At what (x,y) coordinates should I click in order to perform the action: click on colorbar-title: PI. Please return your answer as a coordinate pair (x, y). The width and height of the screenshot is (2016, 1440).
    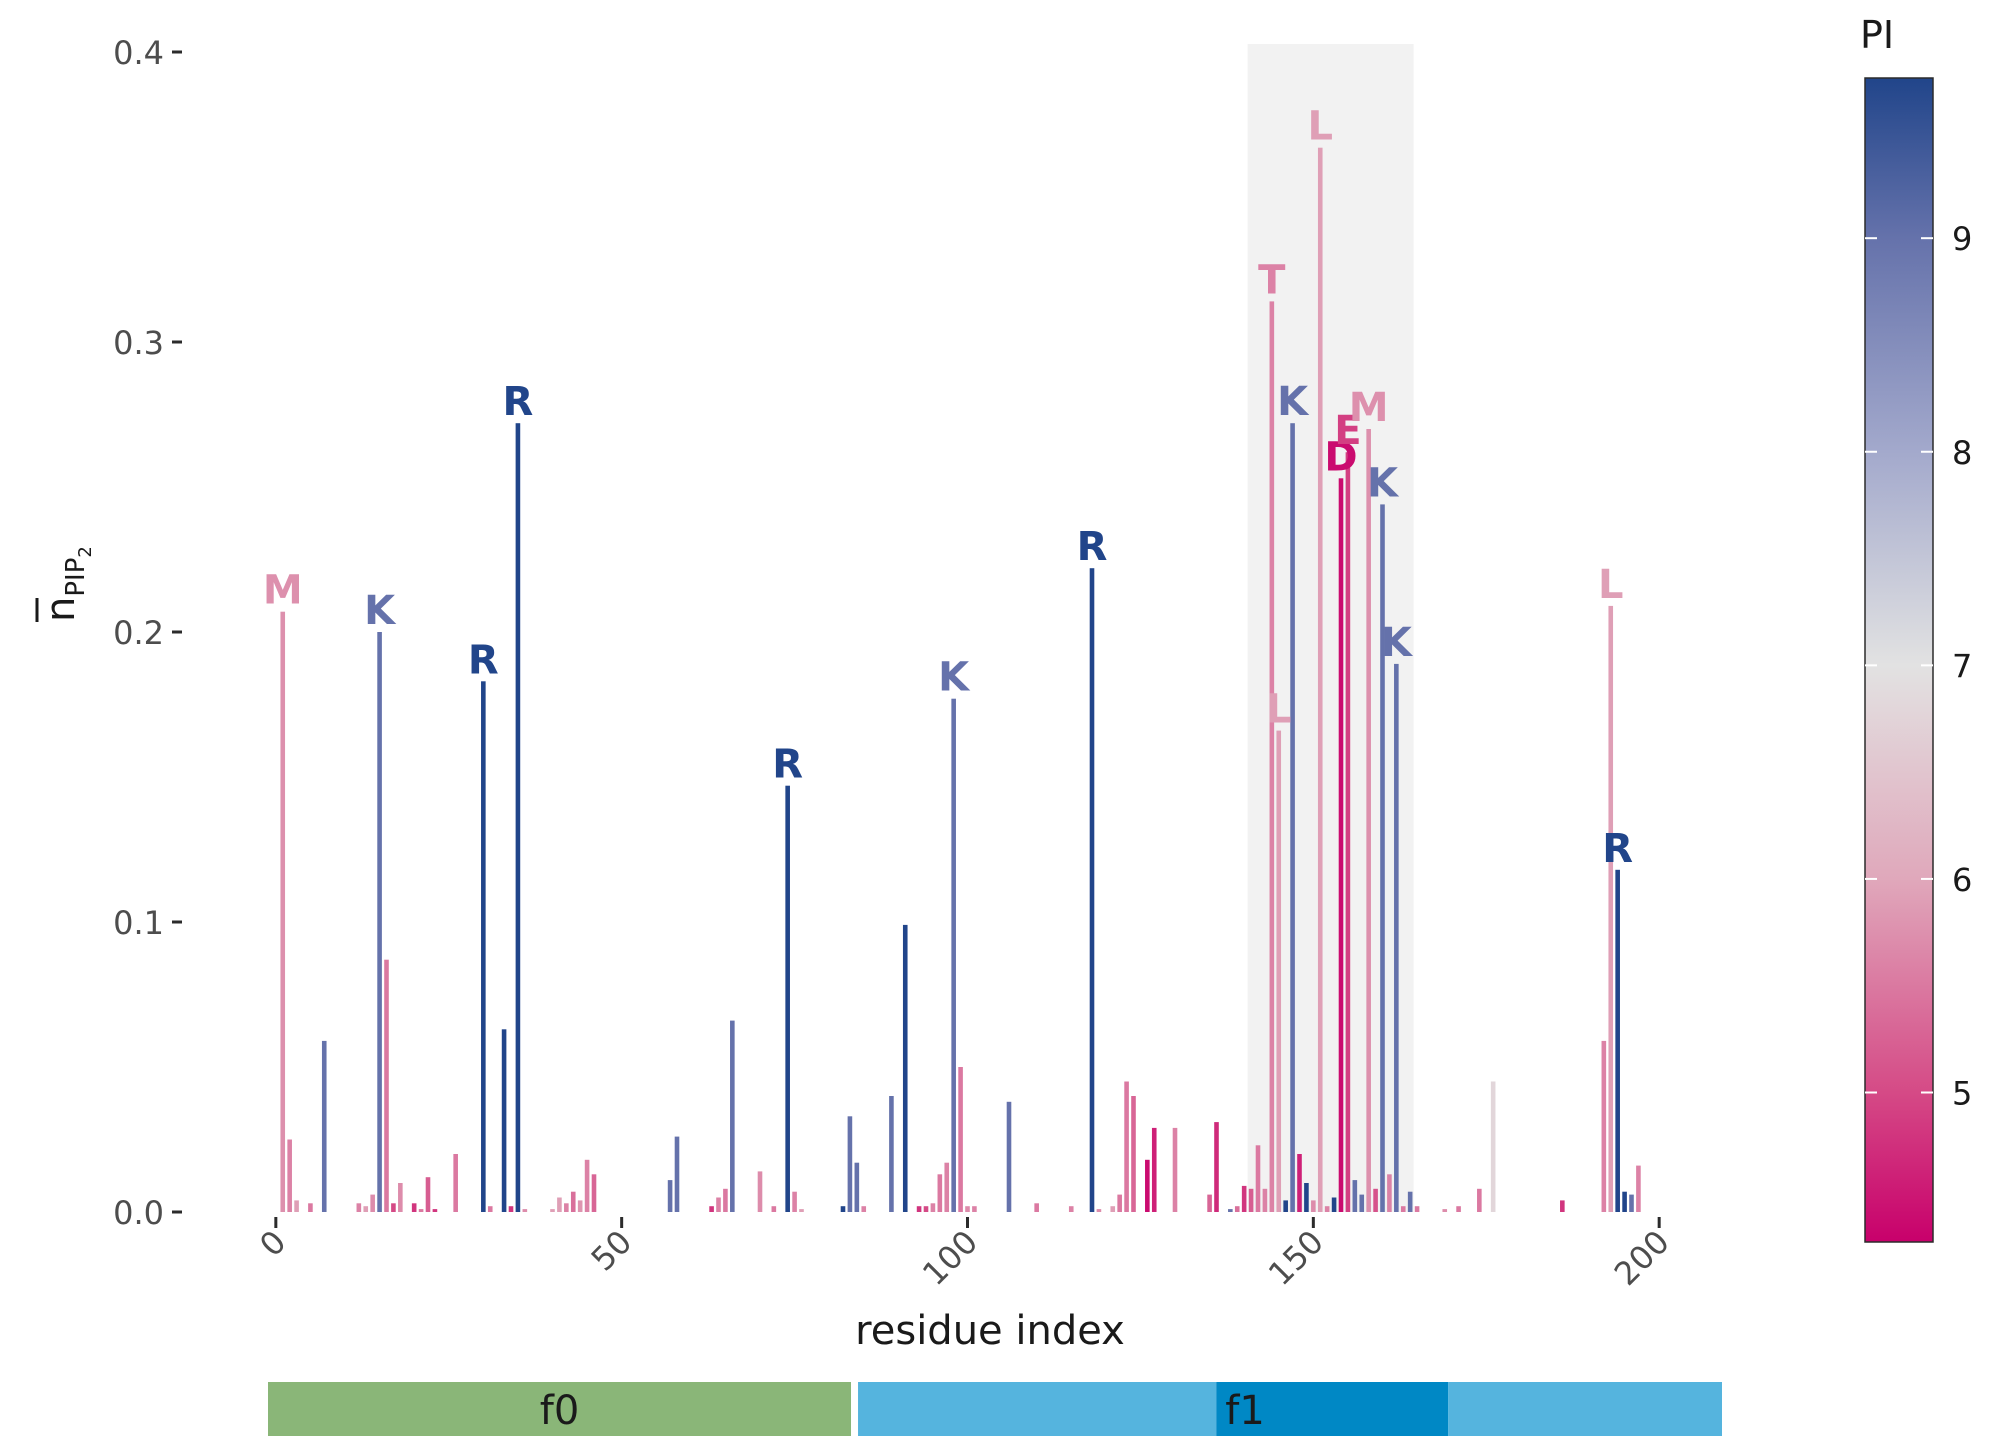
    Looking at the image, I should click on (1877, 35).